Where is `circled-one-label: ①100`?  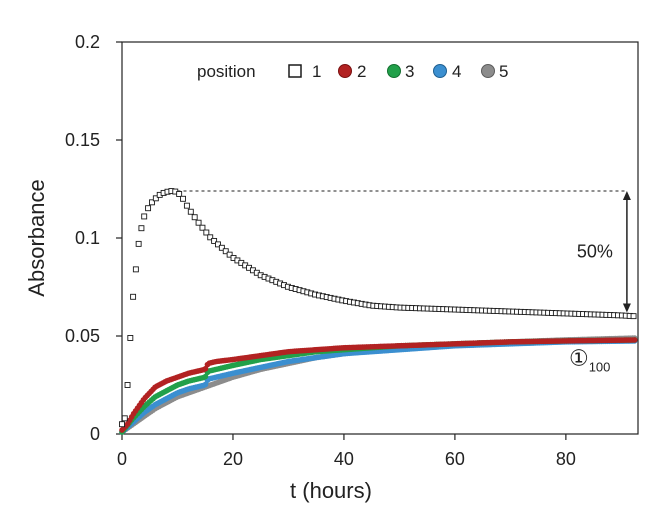 circled-one-label: ①100 is located at coordinates (589, 360).